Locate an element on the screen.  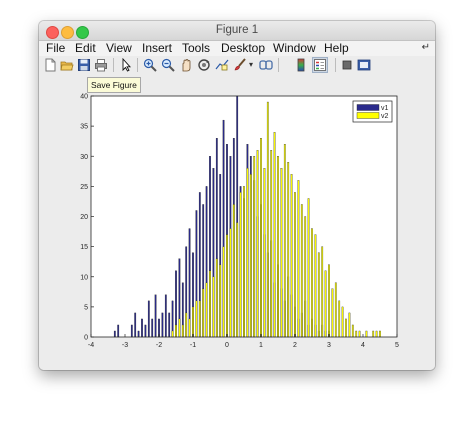
save-figure-icon is located at coordinates (84, 65).